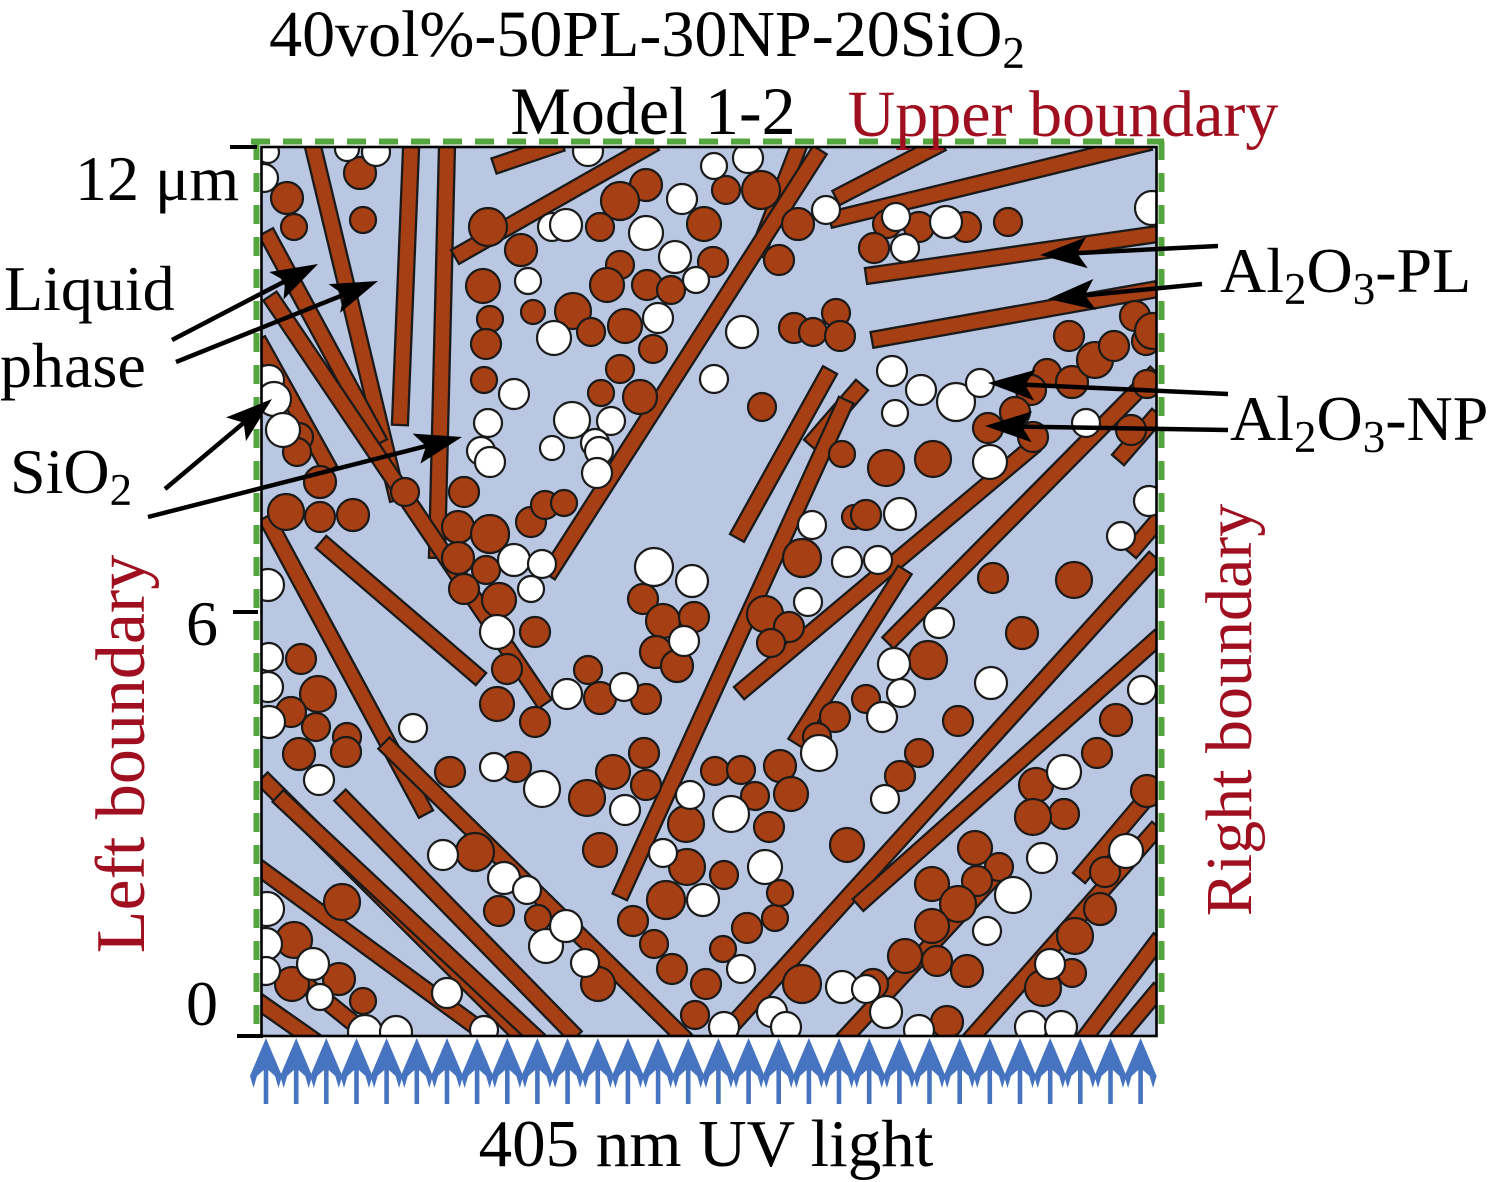 The image size is (1489, 1182). What do you see at coordinates (89, 288) in the screenshot?
I see `svg-text: Liquid` at bounding box center [89, 288].